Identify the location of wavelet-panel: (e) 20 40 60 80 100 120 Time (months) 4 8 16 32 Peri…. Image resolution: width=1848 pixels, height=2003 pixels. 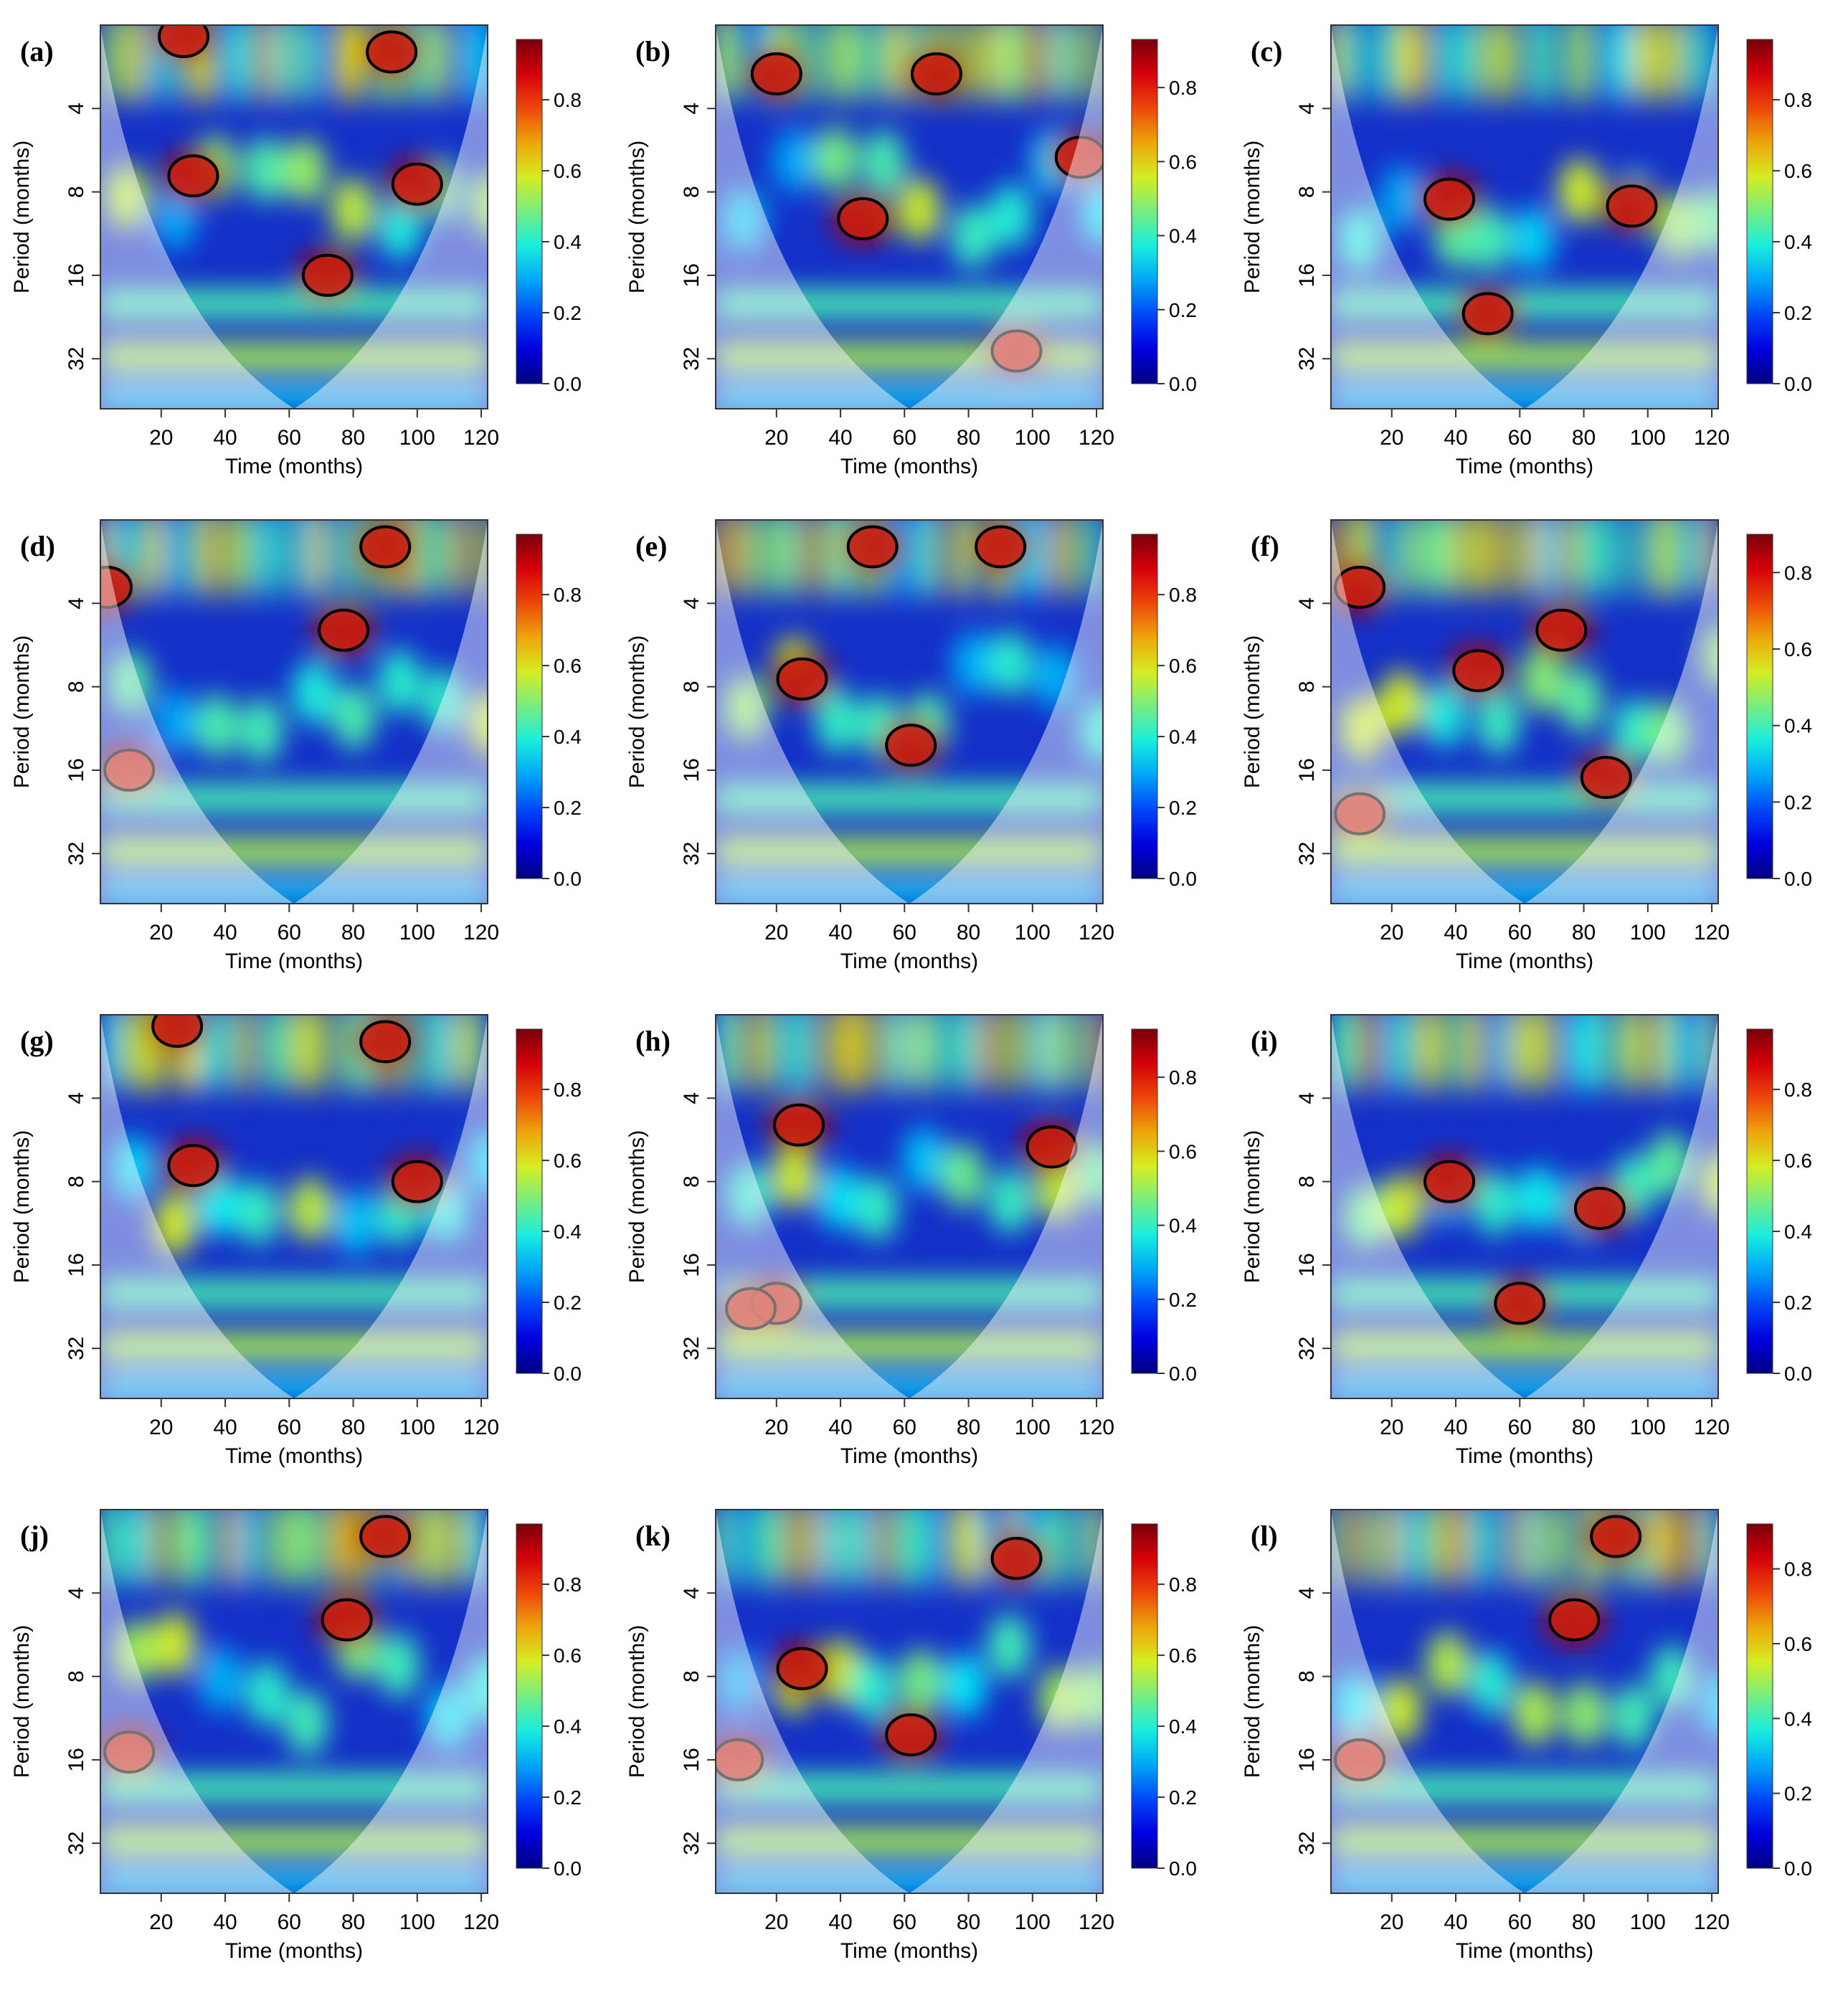
(923, 746).